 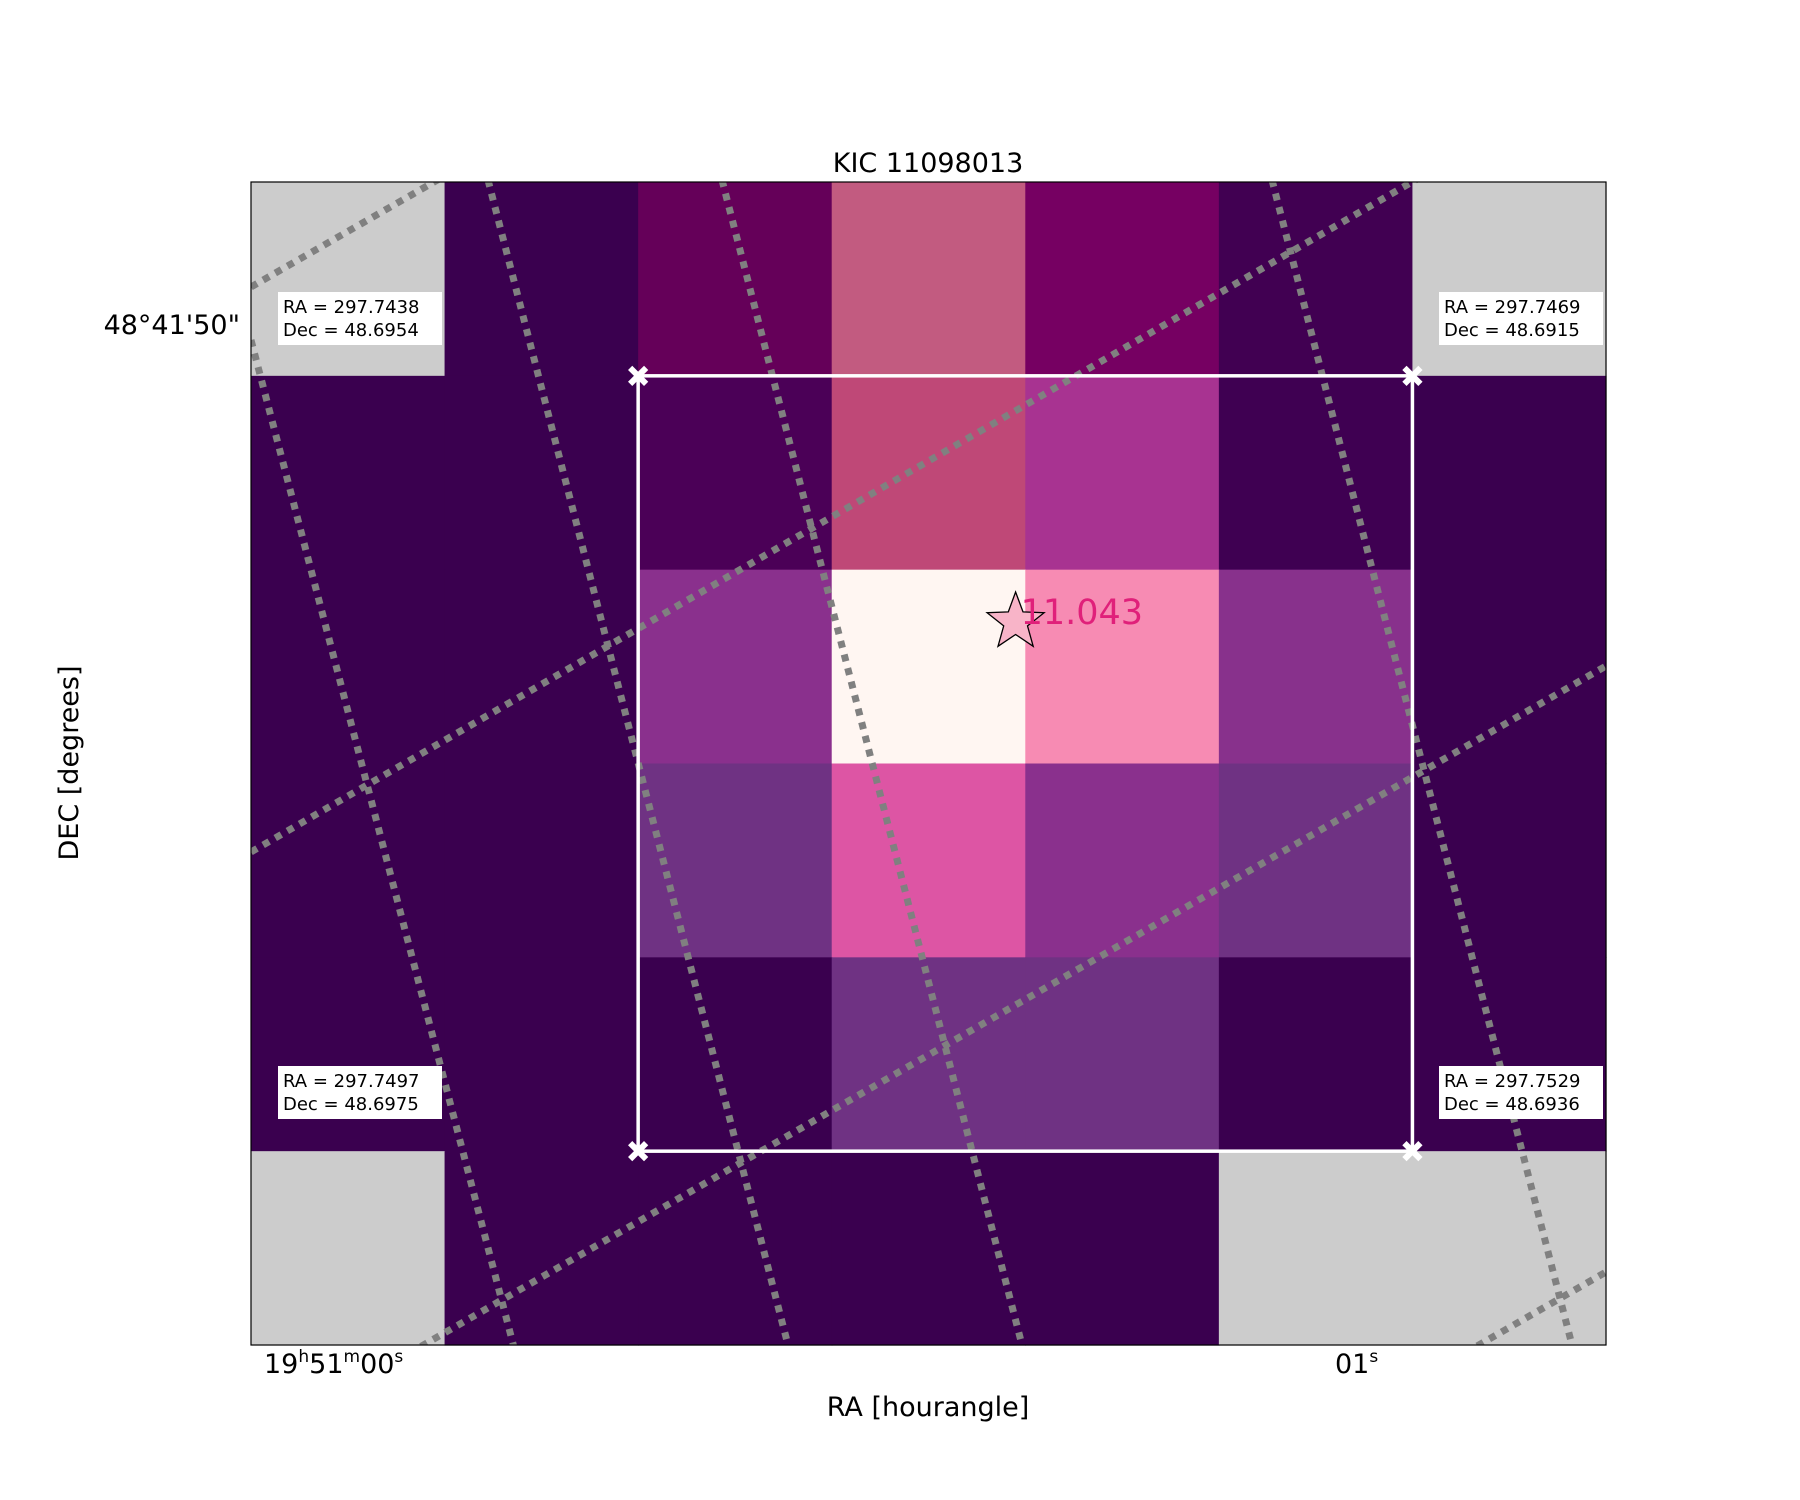 What do you see at coordinates (351, 1104) in the screenshot?
I see `annotation-line: Dec = 48.6975` at bounding box center [351, 1104].